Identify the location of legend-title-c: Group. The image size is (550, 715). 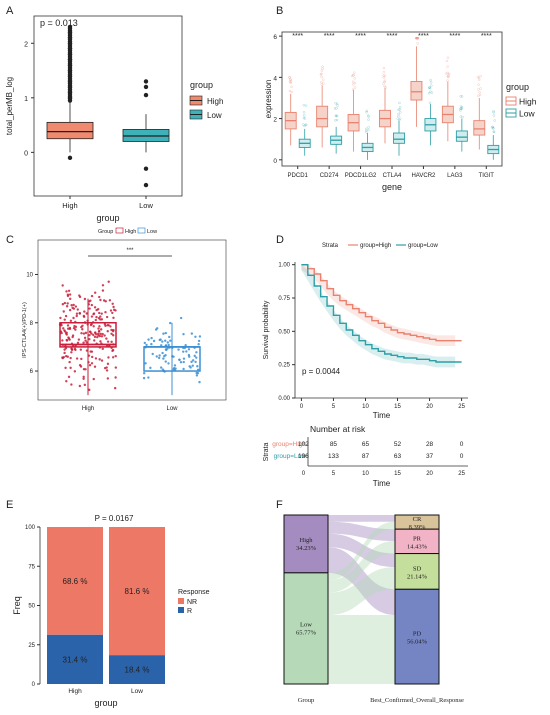
(105, 232).